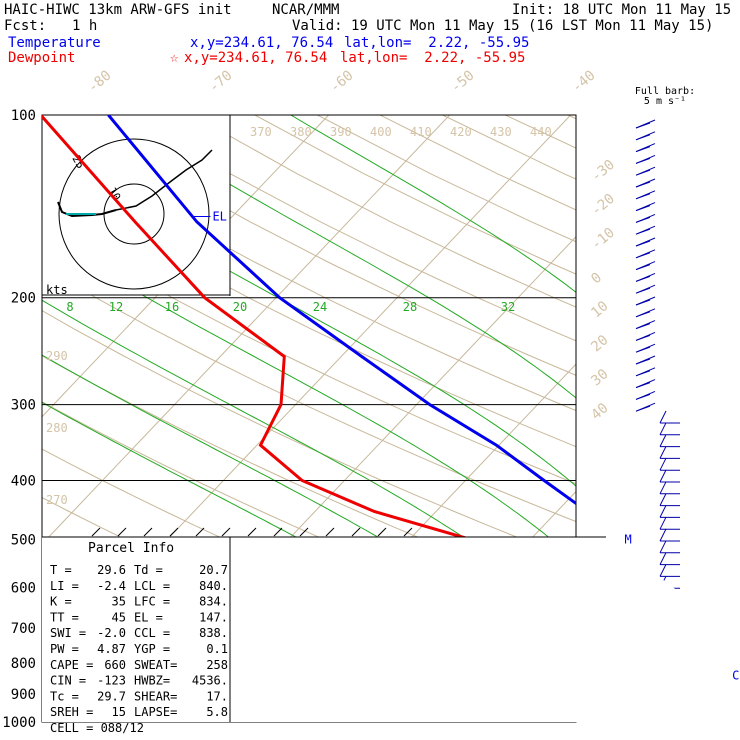  Describe the element at coordinates (23, 664) in the screenshot. I see `pressure-tick-label: 800` at that location.